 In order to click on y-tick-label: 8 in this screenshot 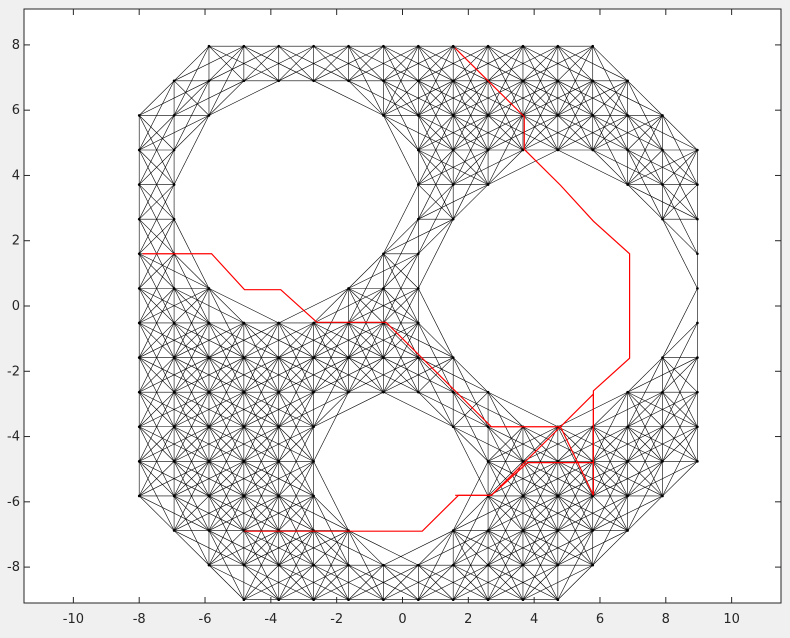, I will do `click(16, 45)`.